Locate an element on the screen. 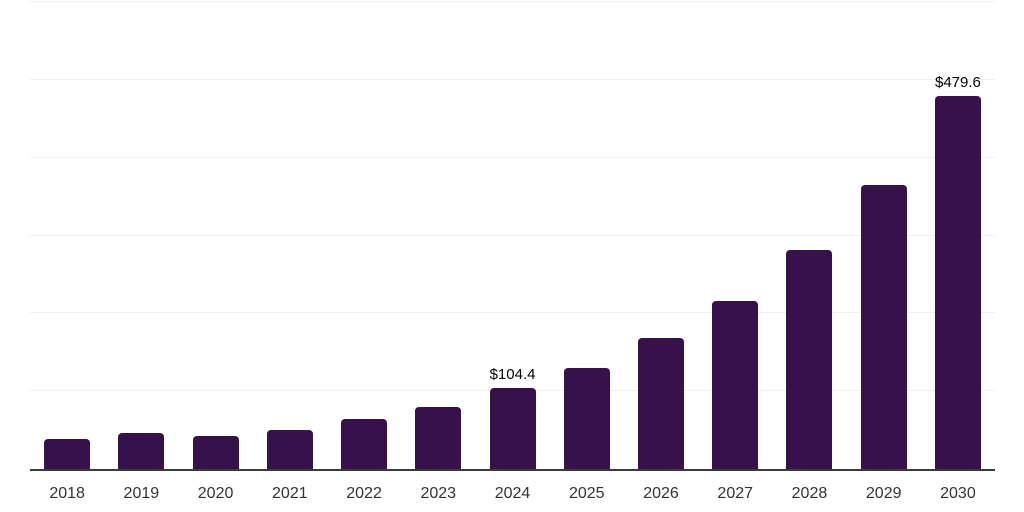 The height and width of the screenshot is (512, 1024). bar-2027 is located at coordinates (735, 384).